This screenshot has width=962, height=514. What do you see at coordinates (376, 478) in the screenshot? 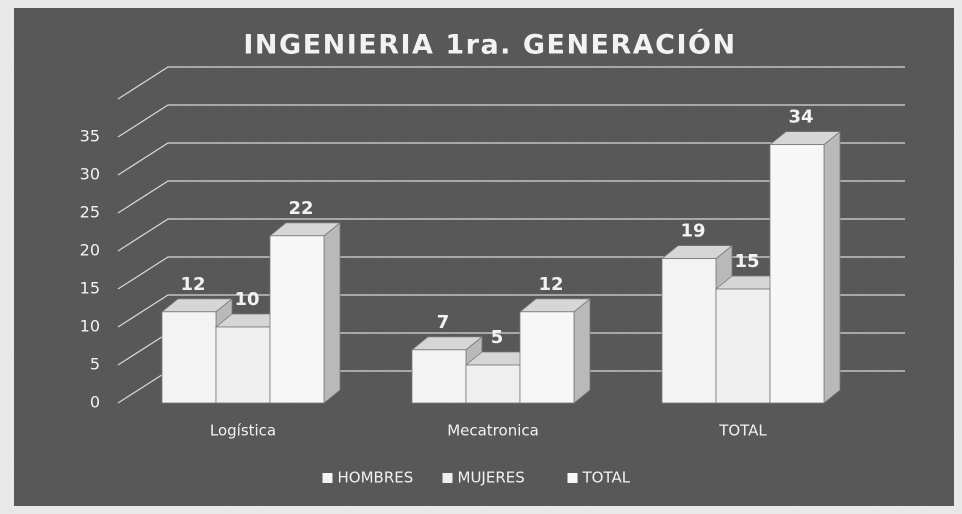
I see `legend-label: HOMBRES` at bounding box center [376, 478].